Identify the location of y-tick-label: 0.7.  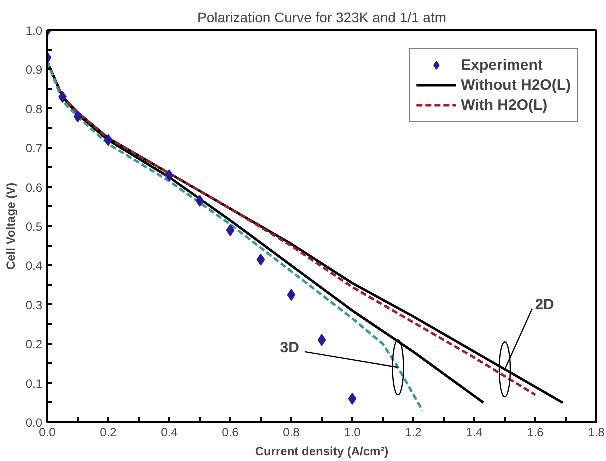
(34, 149).